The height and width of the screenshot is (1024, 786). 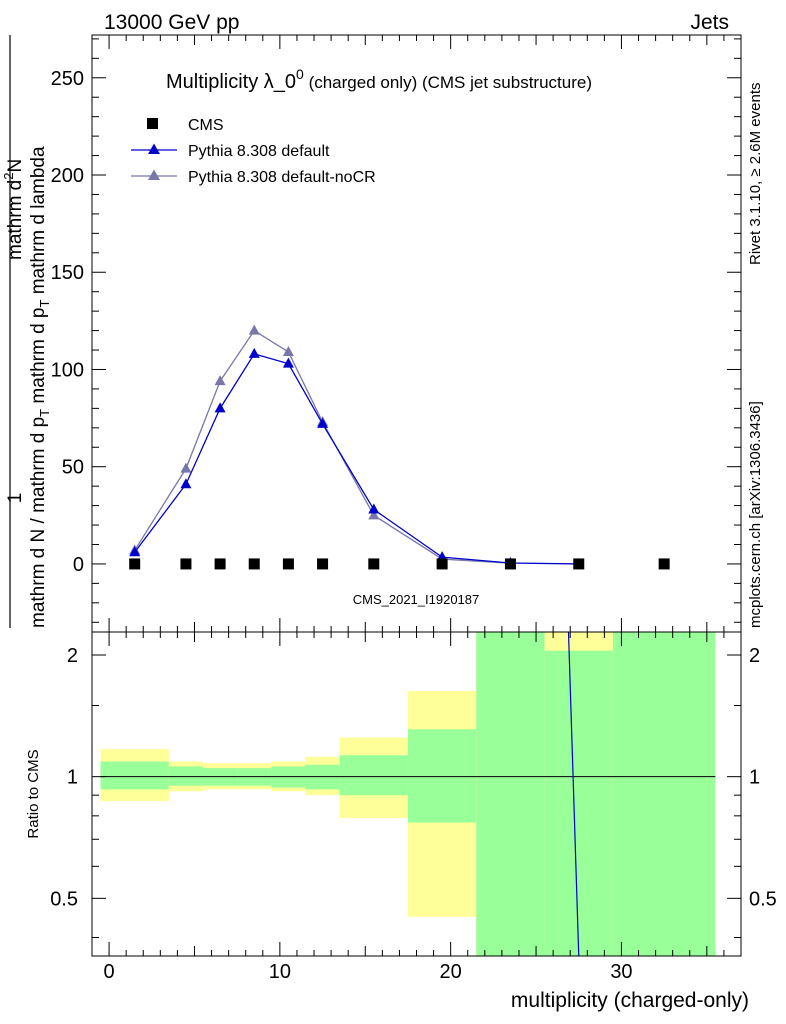 I want to click on ratio-ytick-label-right: 0.5, so click(x=763, y=899).